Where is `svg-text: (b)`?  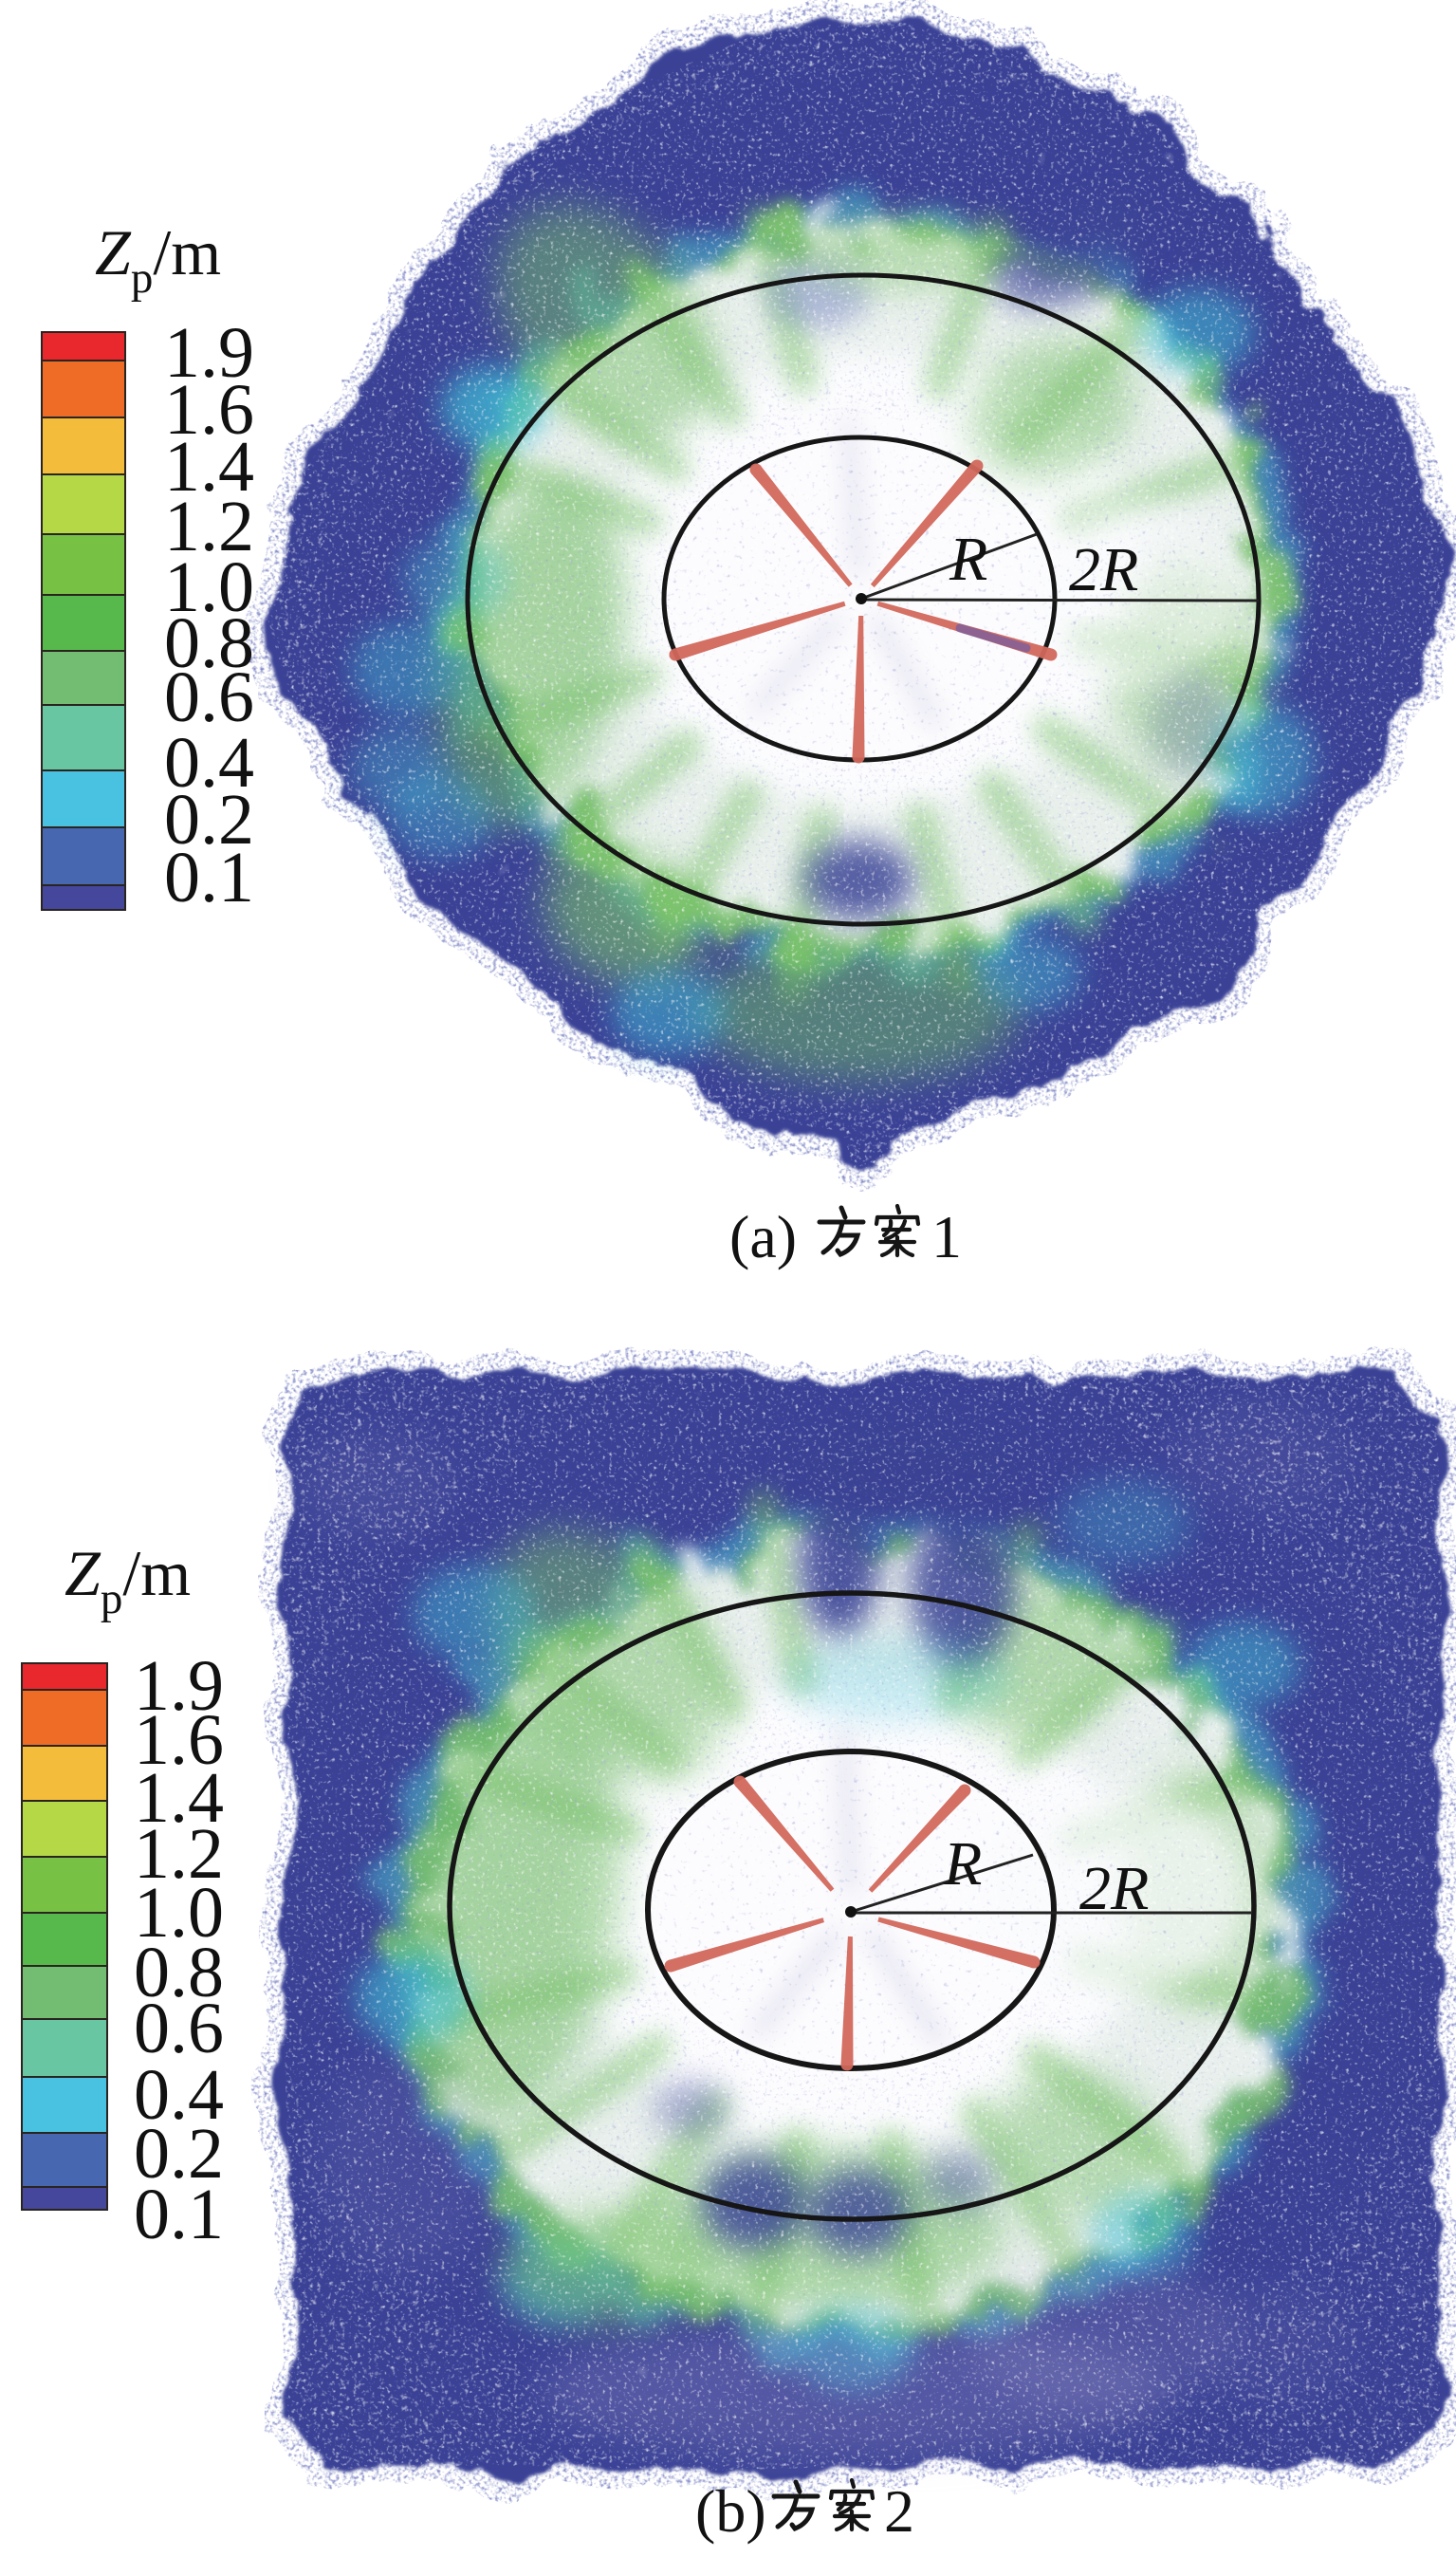 svg-text: (b) is located at coordinates (731, 2511).